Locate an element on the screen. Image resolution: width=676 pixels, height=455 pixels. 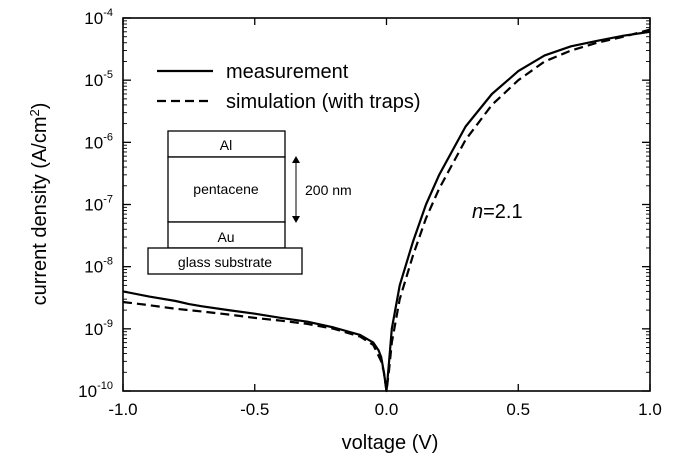
thickness-arrow-head-down is located at coordinates (296, 219).